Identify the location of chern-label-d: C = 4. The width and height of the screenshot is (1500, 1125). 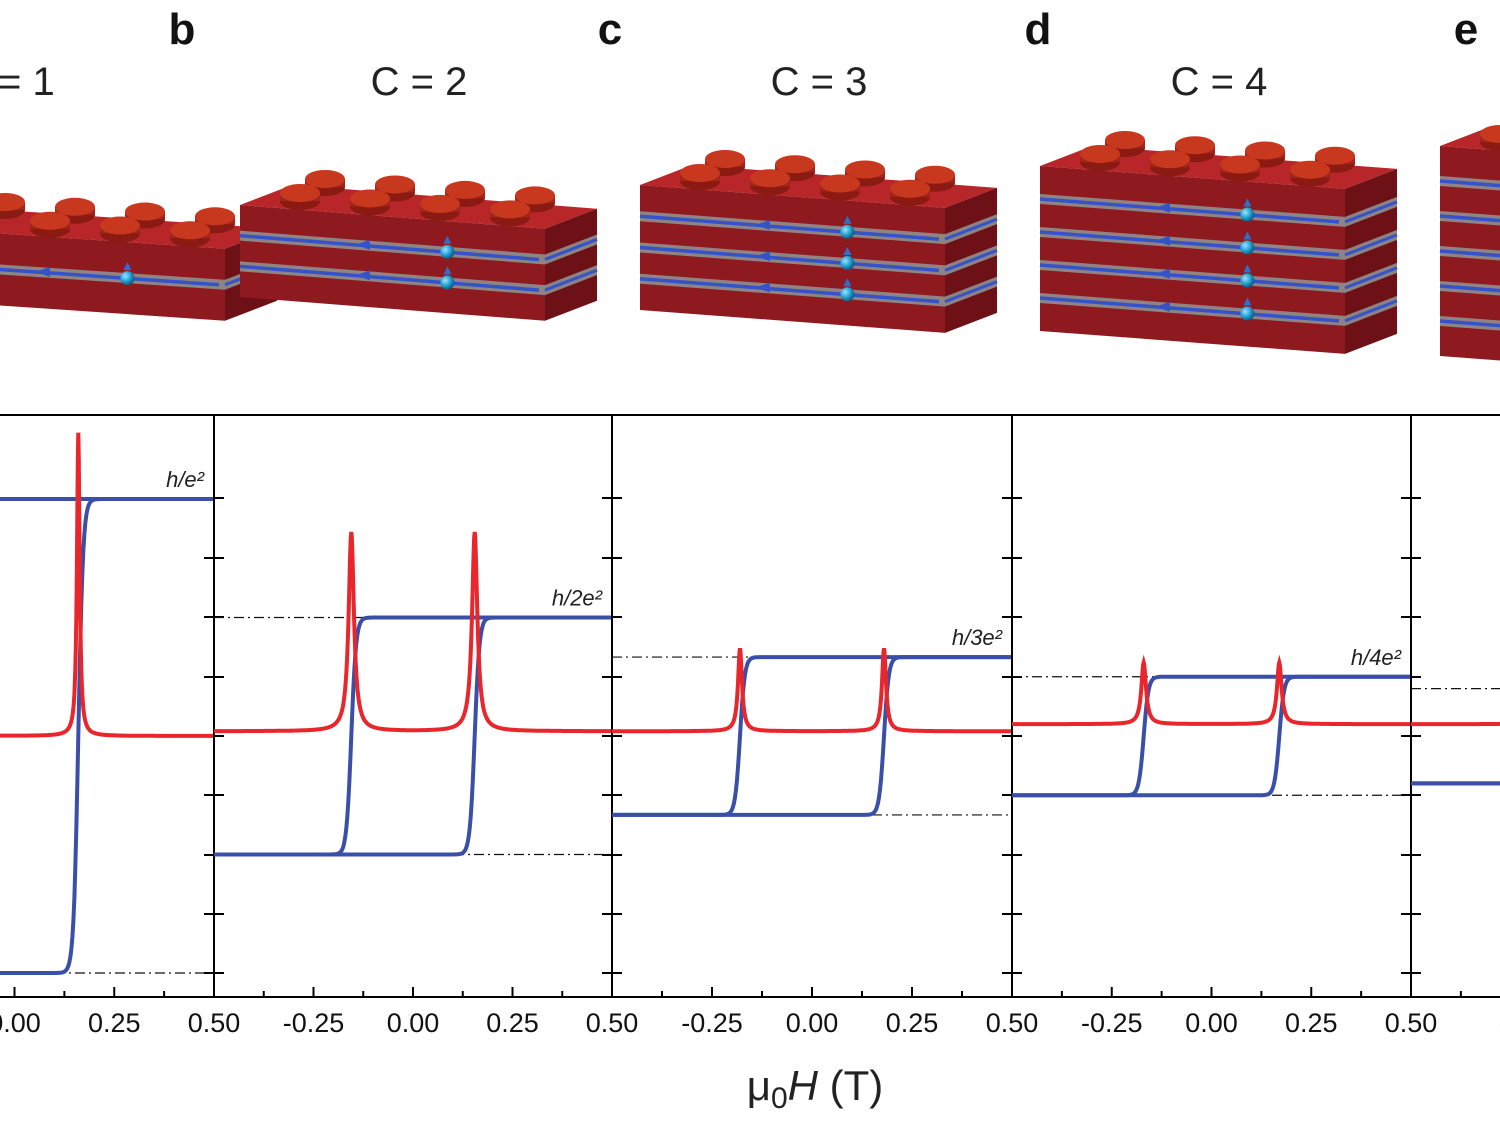
(1219, 82).